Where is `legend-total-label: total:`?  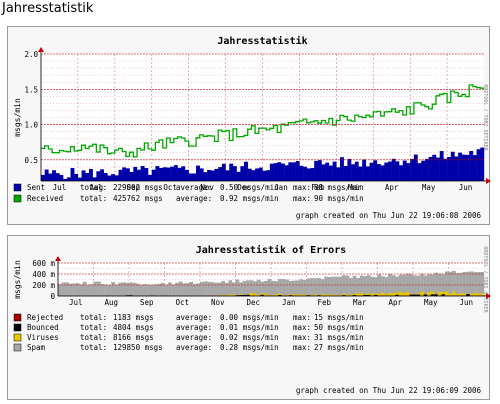 legend-total-label: total: is located at coordinates (93, 327).